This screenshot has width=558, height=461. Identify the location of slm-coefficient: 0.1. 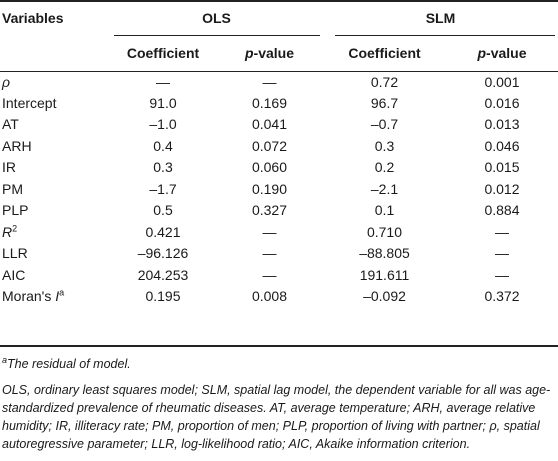
(384, 210).